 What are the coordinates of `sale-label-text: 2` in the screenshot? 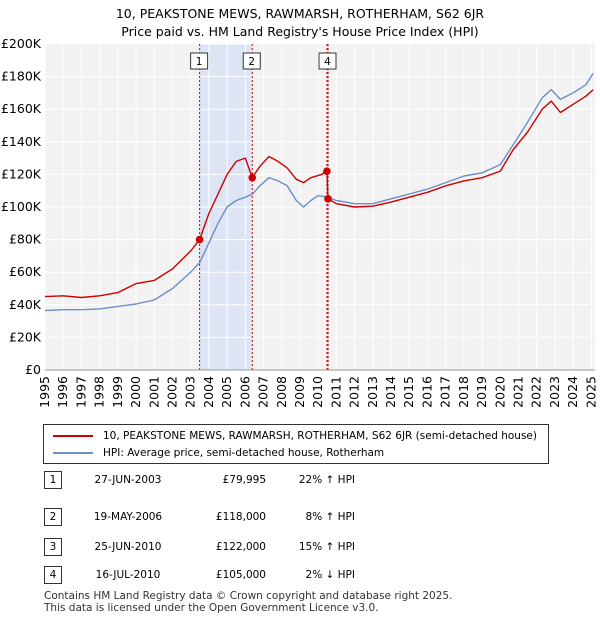 It's located at (251, 62).